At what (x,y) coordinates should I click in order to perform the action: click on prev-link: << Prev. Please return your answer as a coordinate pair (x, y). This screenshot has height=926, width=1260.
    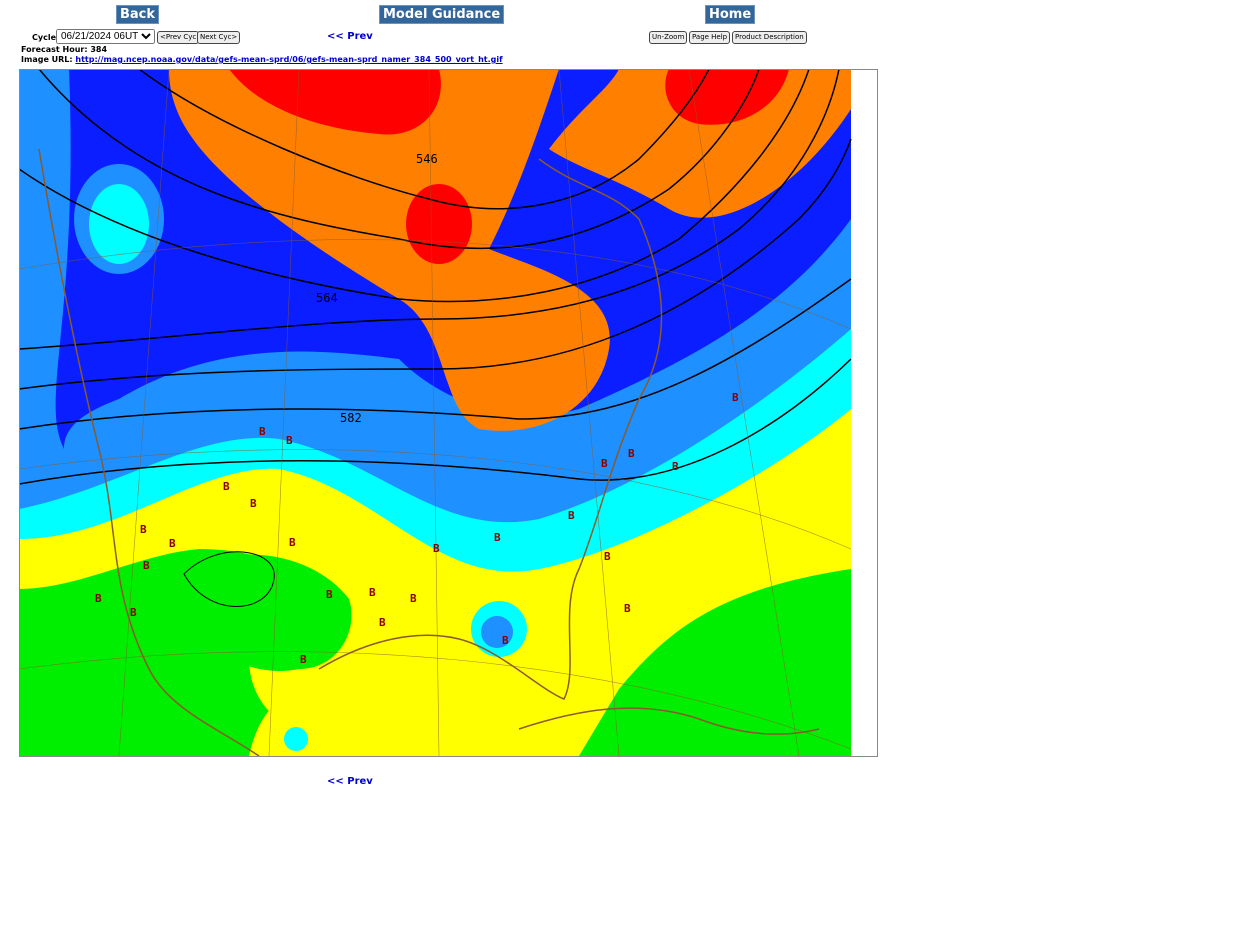
    Looking at the image, I should click on (350, 36).